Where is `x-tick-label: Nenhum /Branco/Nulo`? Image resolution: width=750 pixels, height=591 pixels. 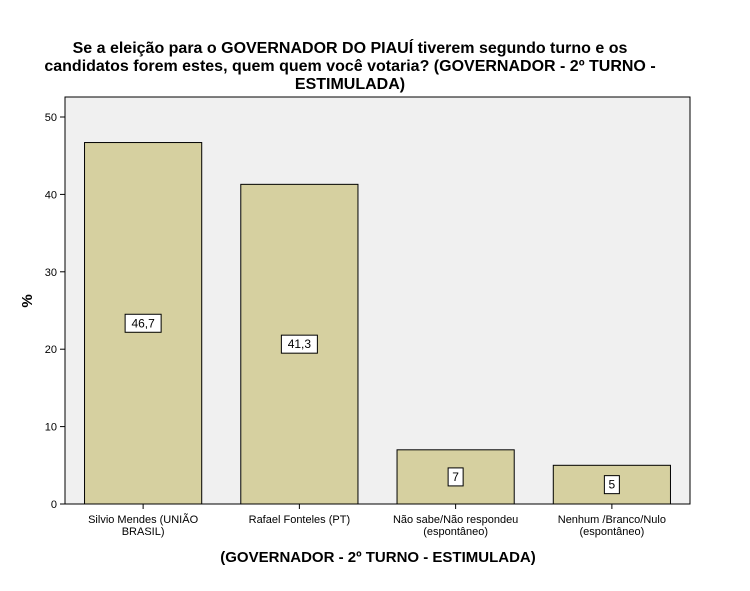
x-tick-label: Nenhum /Branco/Nulo is located at coordinates (612, 520).